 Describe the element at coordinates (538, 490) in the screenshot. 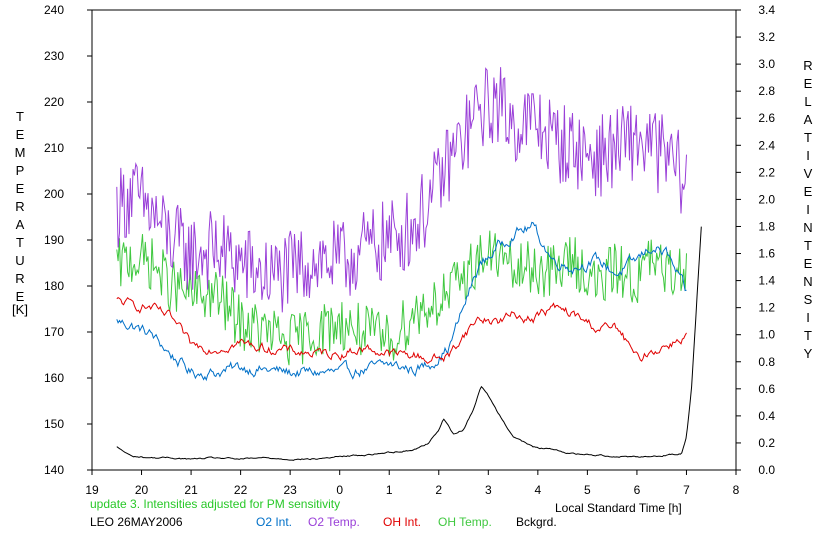

I see `x-tick-label: 4` at that location.